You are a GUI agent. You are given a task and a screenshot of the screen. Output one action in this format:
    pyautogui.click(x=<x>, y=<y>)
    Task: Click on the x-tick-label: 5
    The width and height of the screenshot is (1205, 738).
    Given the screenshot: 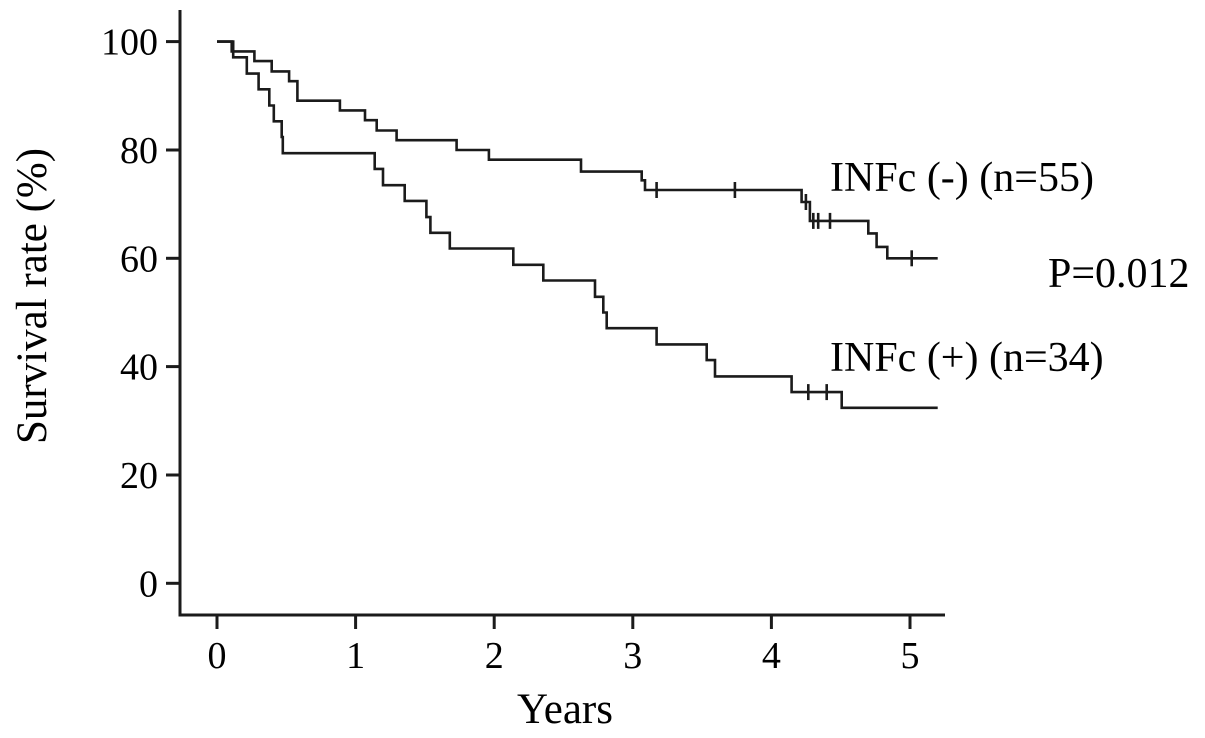 What is the action you would take?
    pyautogui.click(x=910, y=656)
    